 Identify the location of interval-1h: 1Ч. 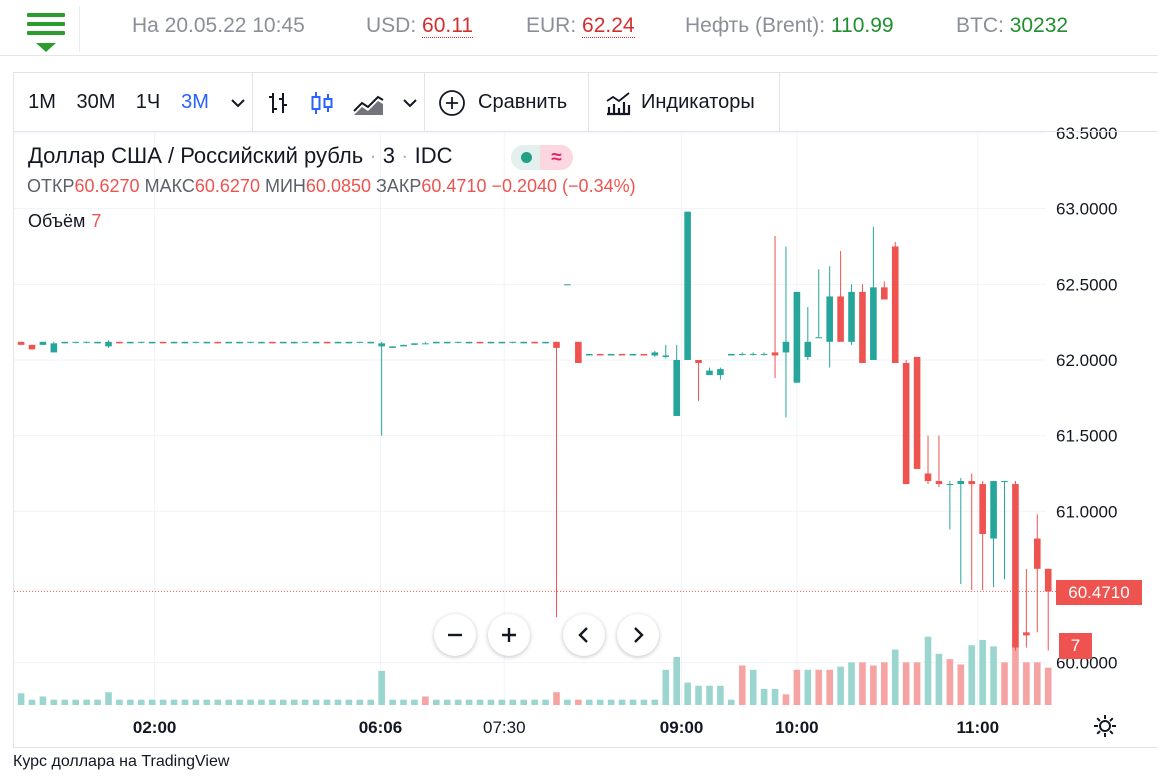
(148, 102).